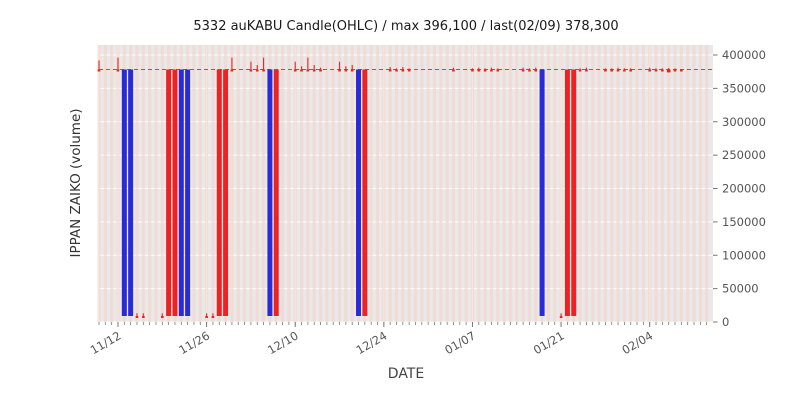 Image resolution: width=800 pixels, height=400 pixels. I want to click on x-tick-label: 12/10, so click(283, 342).